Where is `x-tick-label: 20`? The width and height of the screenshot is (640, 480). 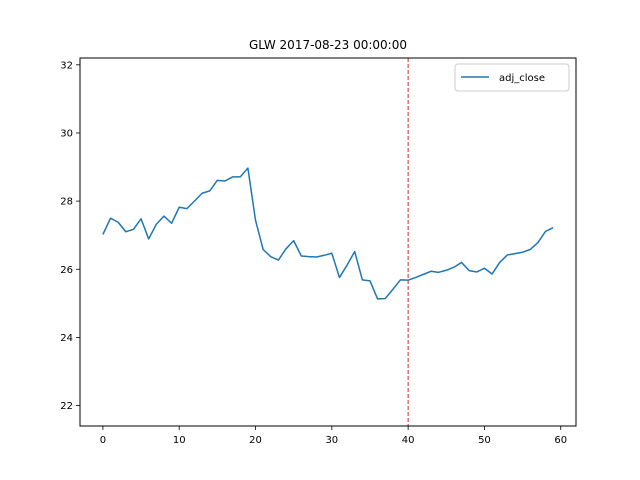 x-tick-label: 20 is located at coordinates (255, 440).